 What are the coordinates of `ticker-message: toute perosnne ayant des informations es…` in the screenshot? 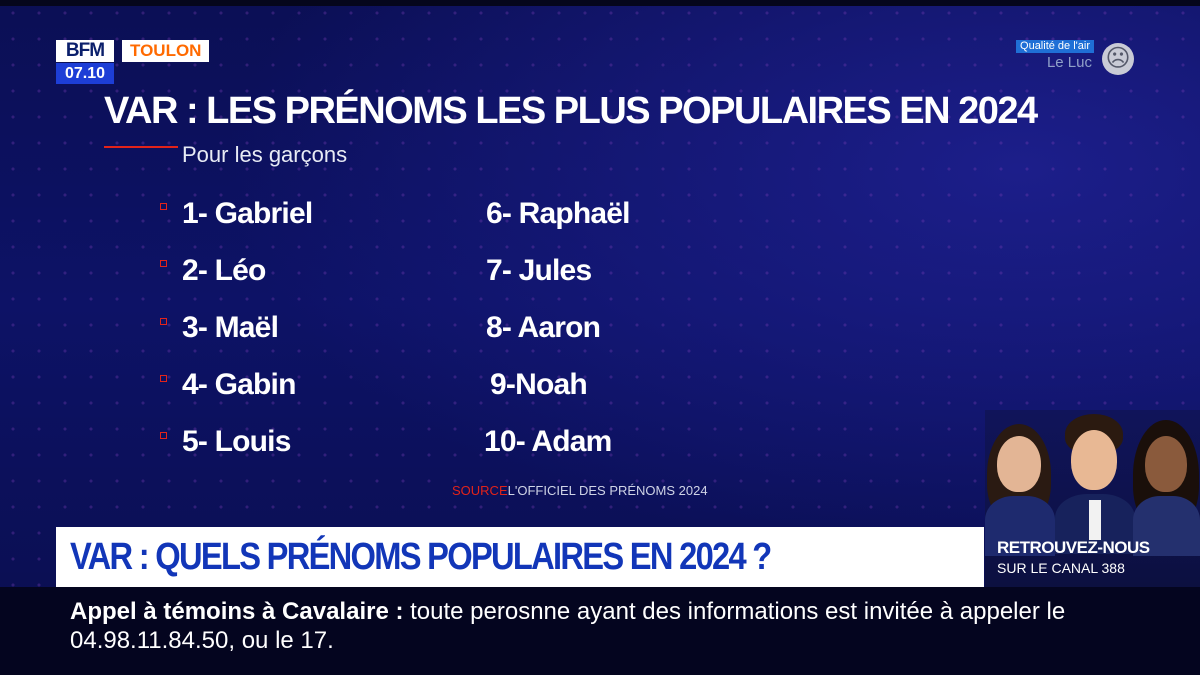 It's located at (568, 626).